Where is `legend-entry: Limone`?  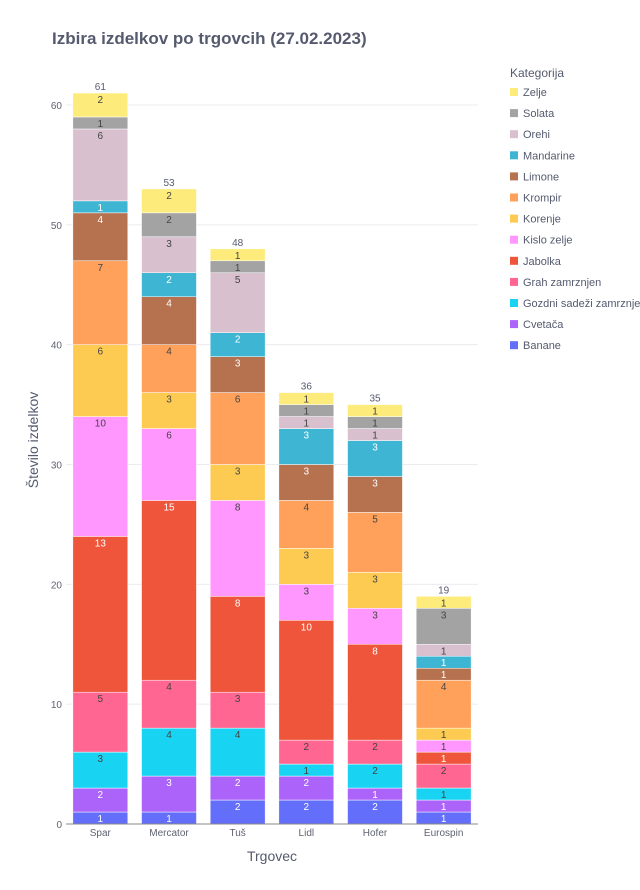 legend-entry: Limone is located at coordinates (541, 177).